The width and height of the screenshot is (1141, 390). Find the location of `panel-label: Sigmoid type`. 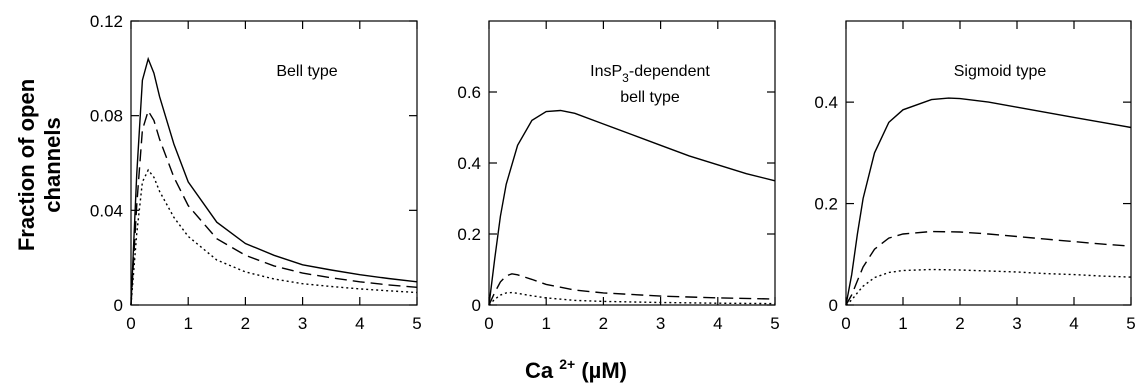

panel-label: Sigmoid type is located at coordinates (1000, 71).